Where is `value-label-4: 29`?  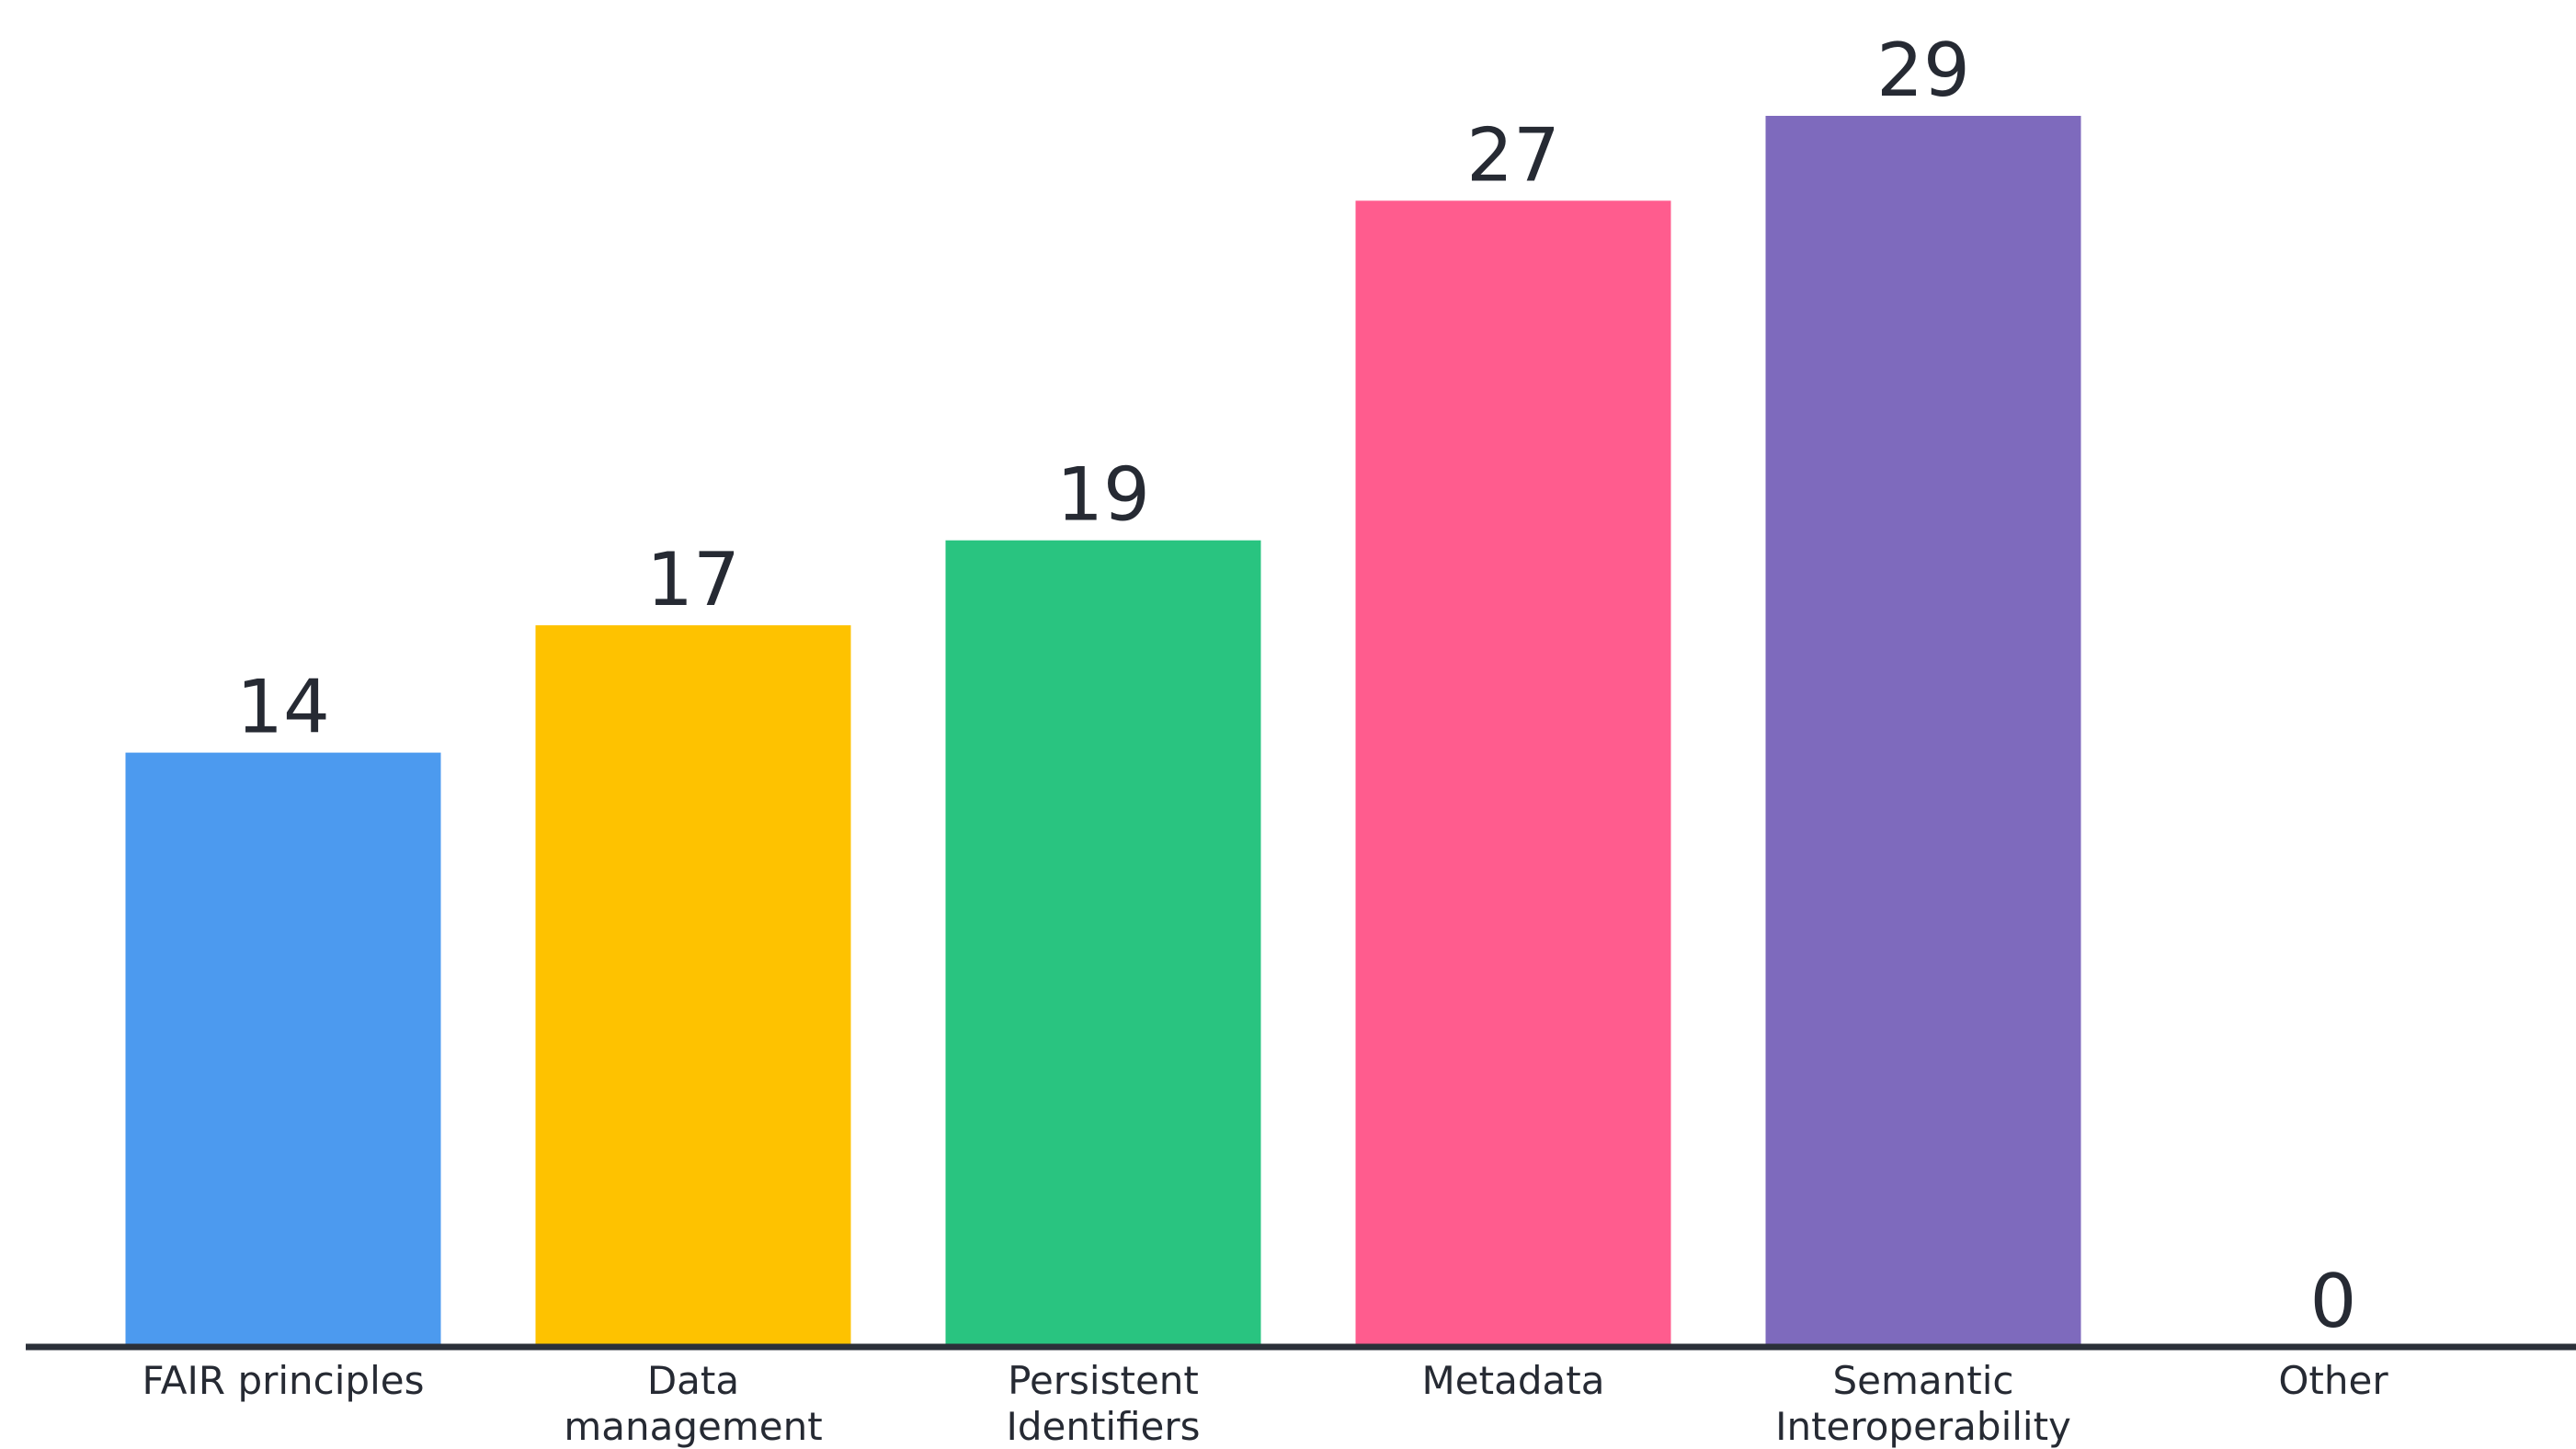 value-label-4: 29 is located at coordinates (1923, 70).